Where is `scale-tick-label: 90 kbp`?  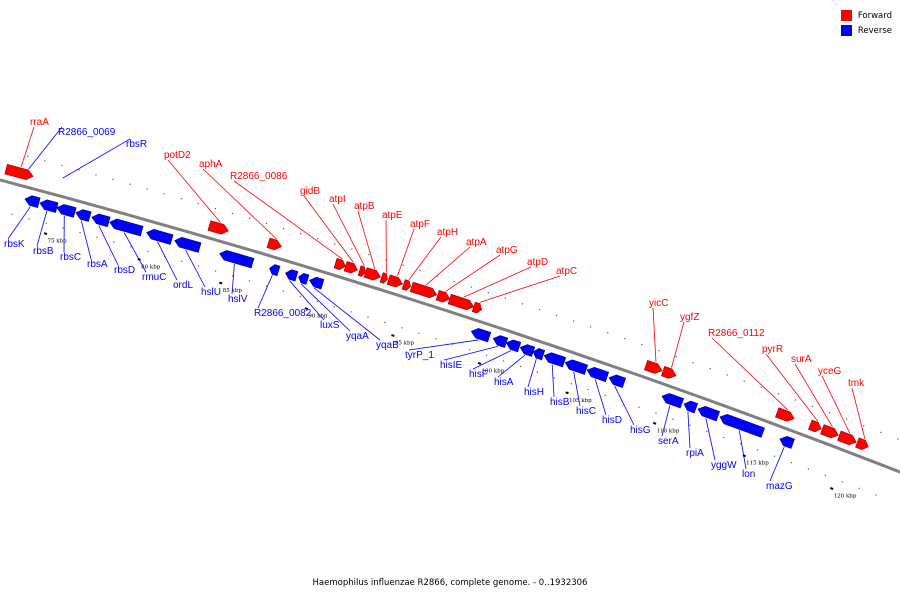
scale-tick-label: 90 kbp is located at coordinates (318, 317).